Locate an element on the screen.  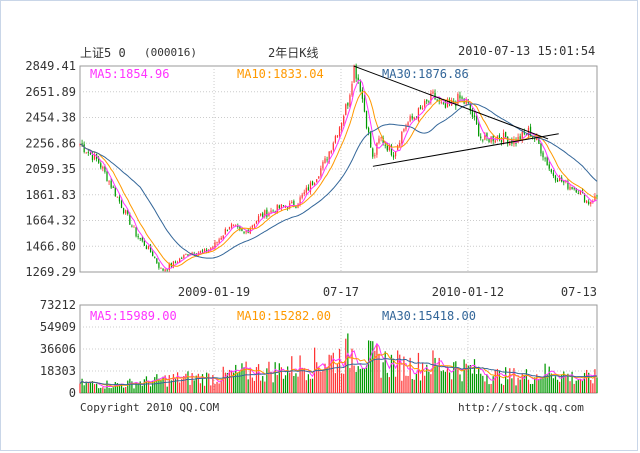
date-tick-label: 2009-01-19 is located at coordinates (214, 292).